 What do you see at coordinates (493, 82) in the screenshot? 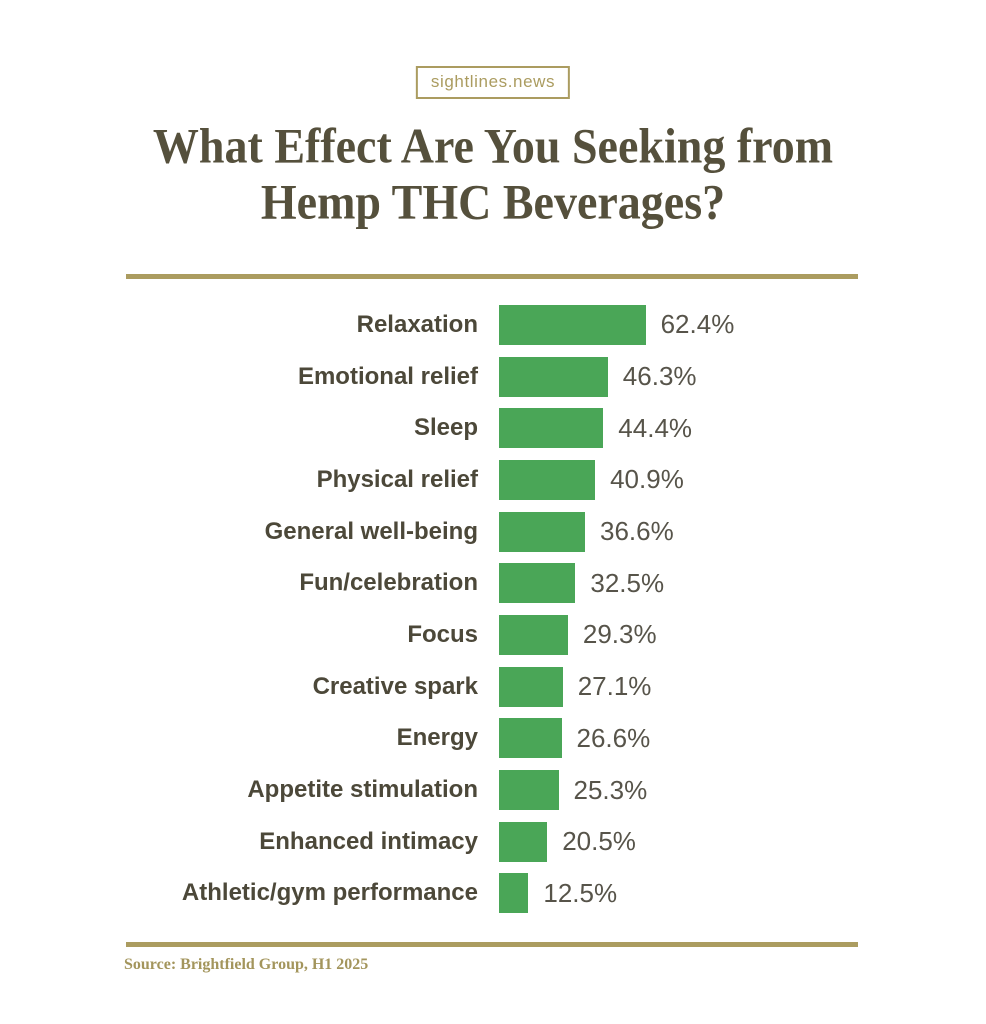
I see `brand-badge: sightlines.news` at bounding box center [493, 82].